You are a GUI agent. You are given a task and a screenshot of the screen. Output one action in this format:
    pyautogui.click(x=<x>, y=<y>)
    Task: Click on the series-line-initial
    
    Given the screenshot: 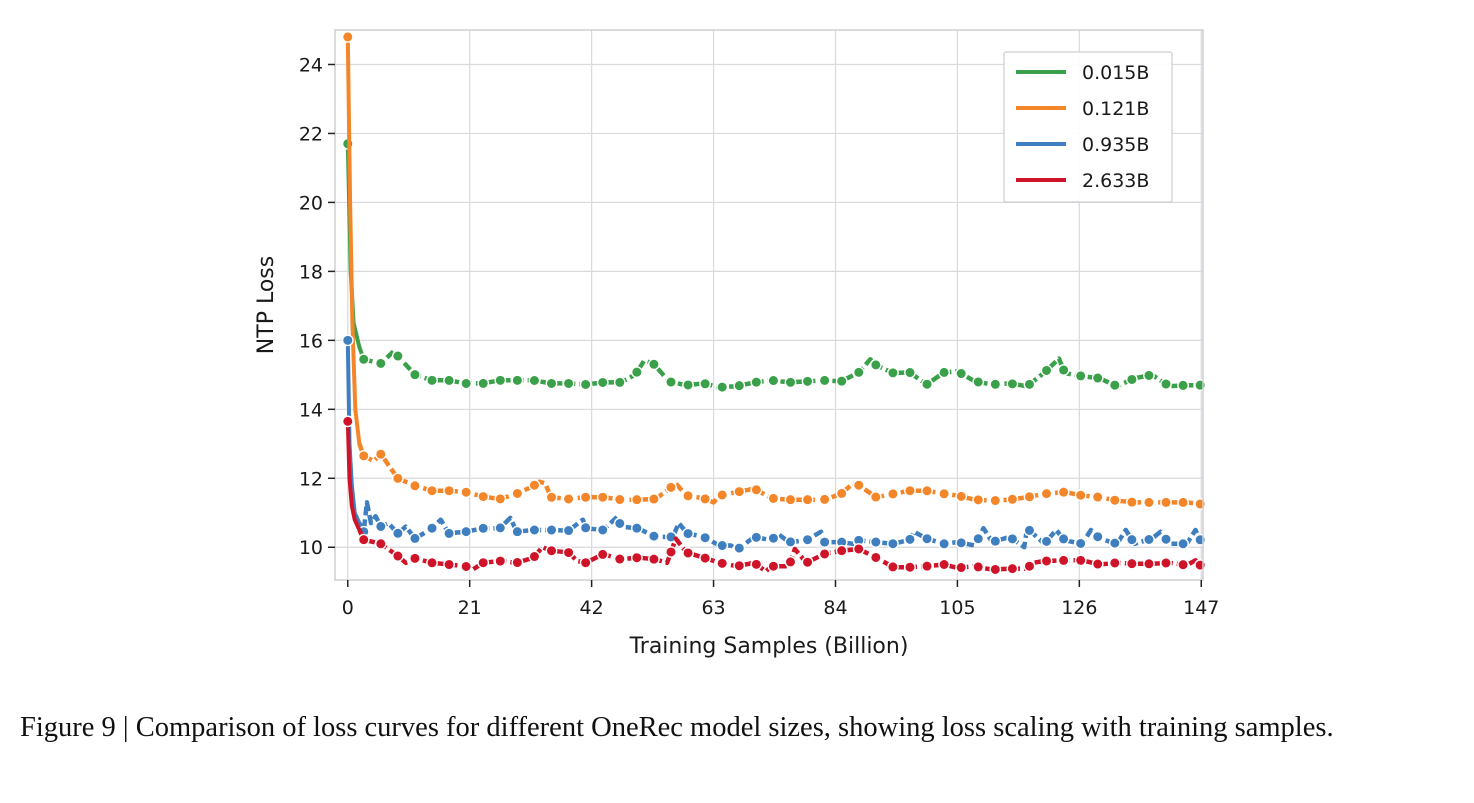 What is the action you would take?
    pyautogui.click(x=353, y=475)
    